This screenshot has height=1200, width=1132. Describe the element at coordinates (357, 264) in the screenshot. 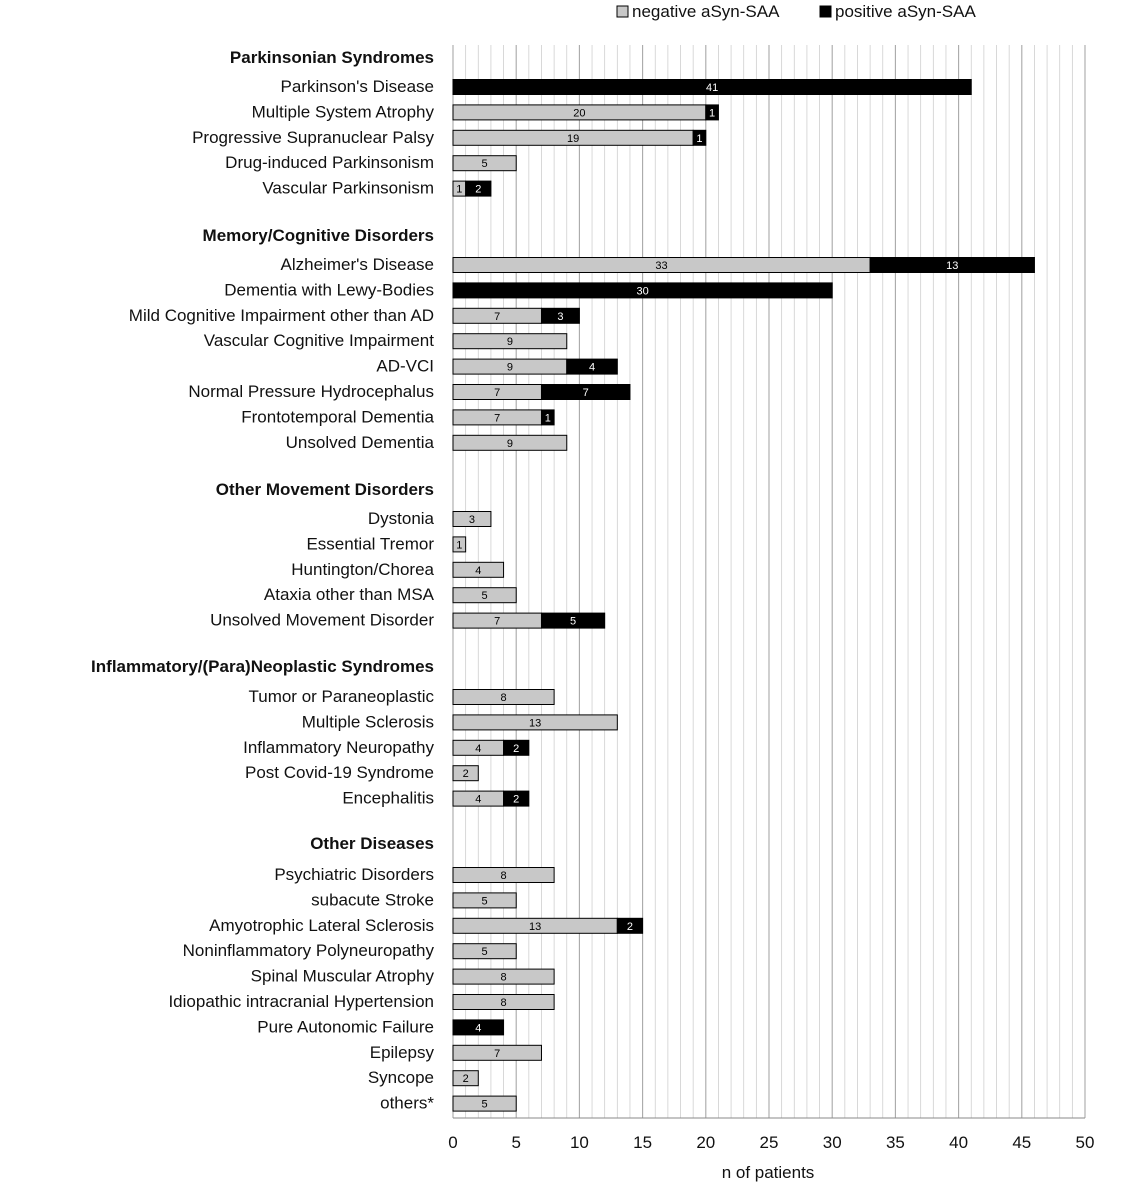

I see `category-label: Alzheimer's Disease` at that location.